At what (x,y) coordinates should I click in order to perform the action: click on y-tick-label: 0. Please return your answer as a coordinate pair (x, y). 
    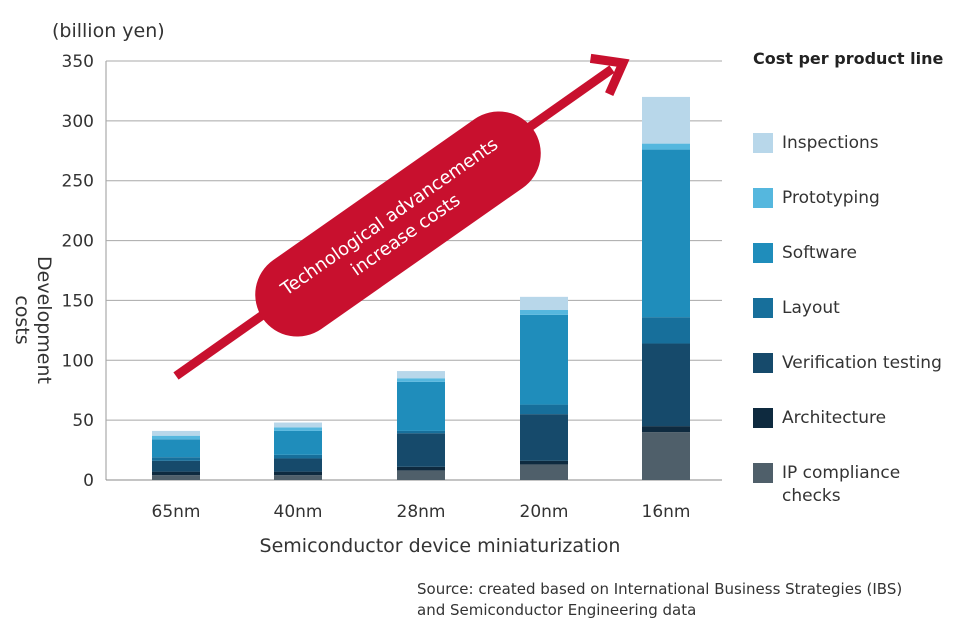
    Looking at the image, I should click on (88, 481).